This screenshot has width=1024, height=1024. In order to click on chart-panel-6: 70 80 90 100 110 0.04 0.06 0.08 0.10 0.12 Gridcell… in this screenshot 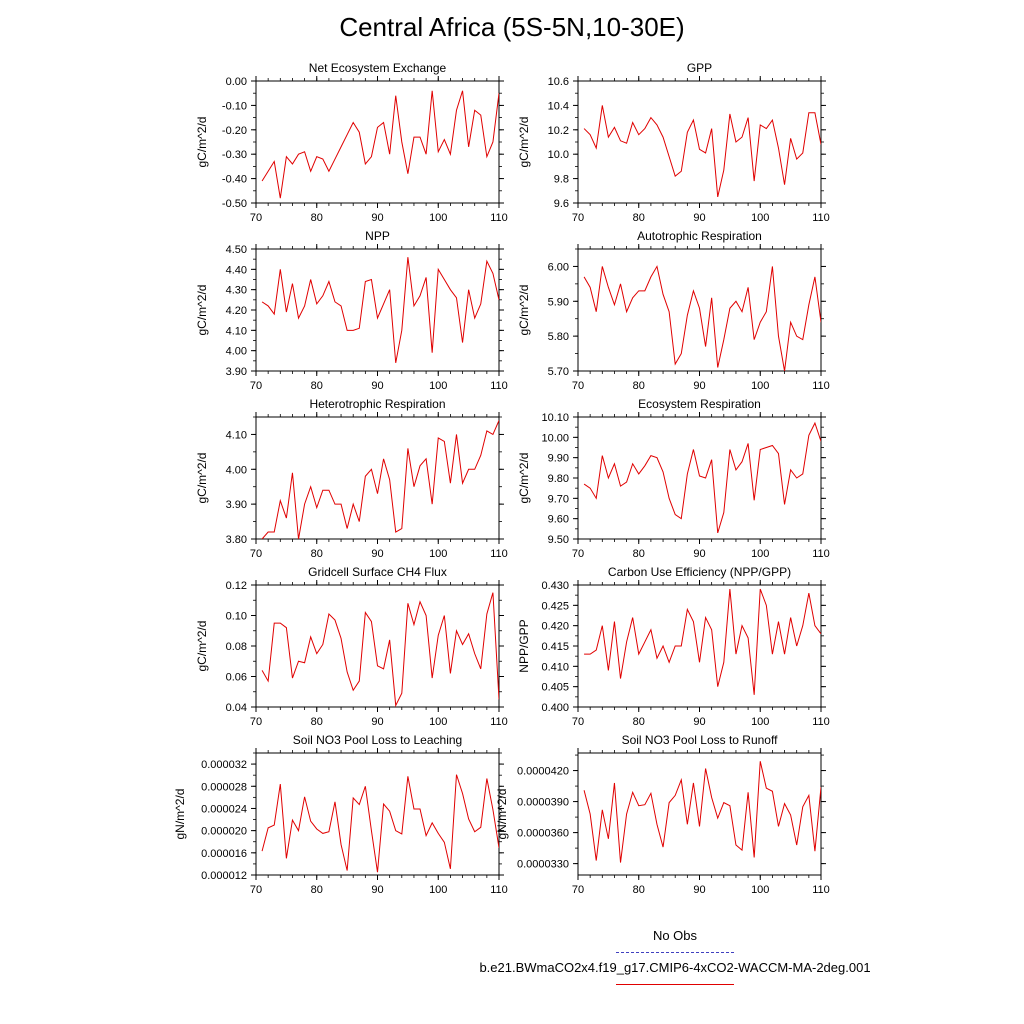, I will do `click(351, 646)`.